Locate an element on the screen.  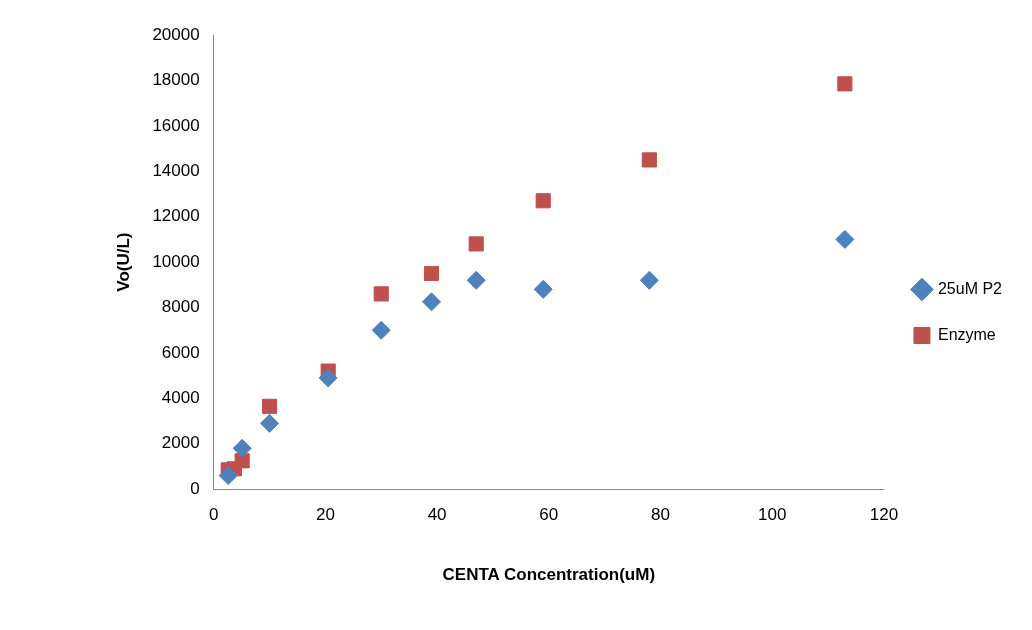
y-tick-label: 0 is located at coordinates (195, 488).